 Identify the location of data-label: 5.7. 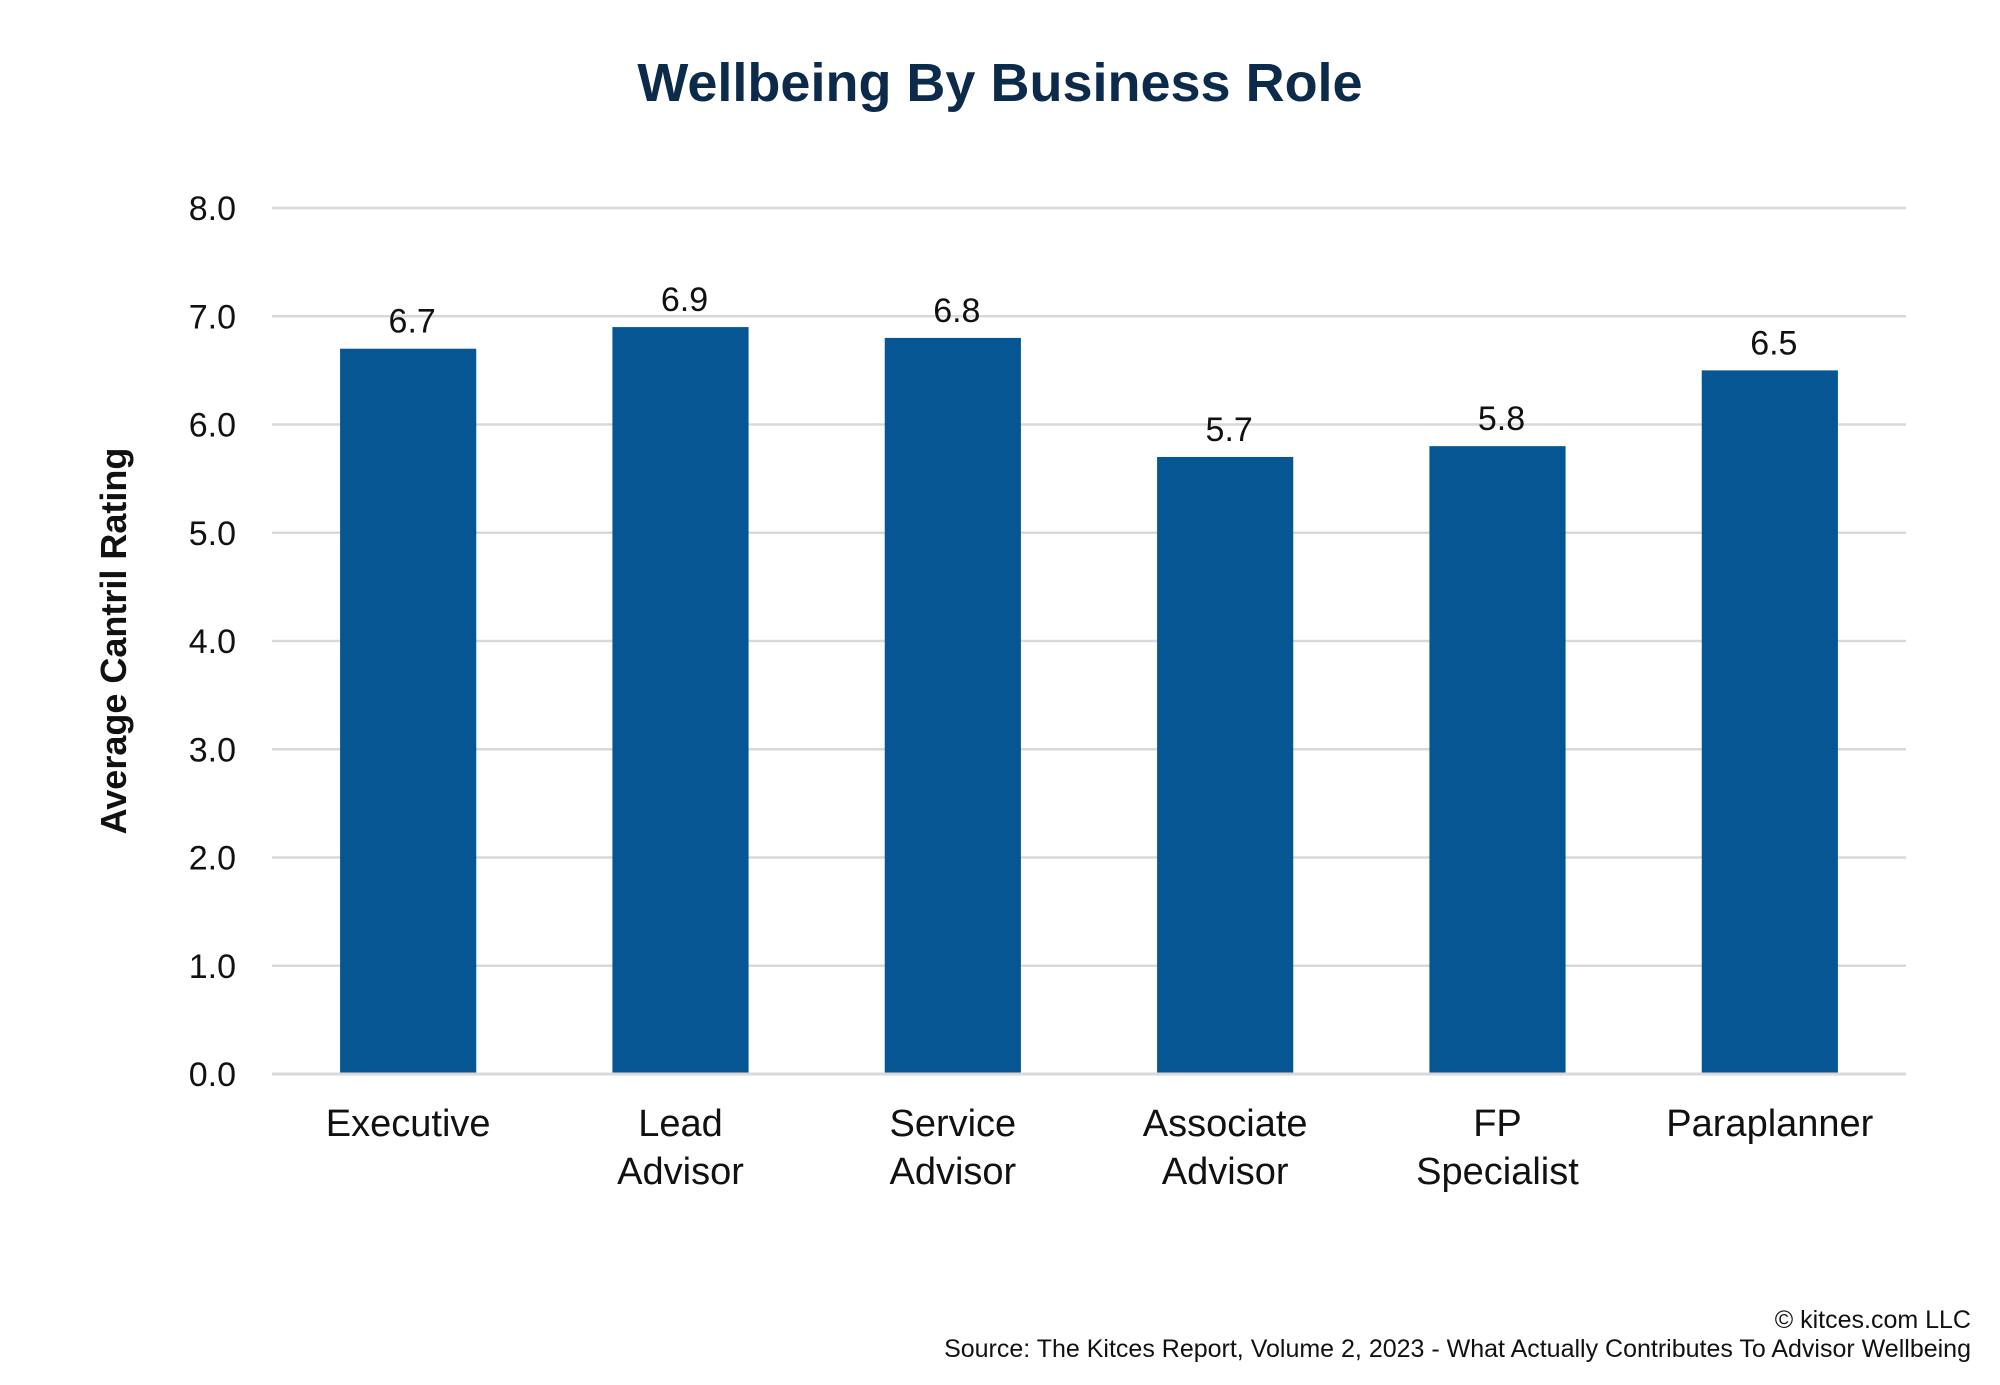
(1229, 430).